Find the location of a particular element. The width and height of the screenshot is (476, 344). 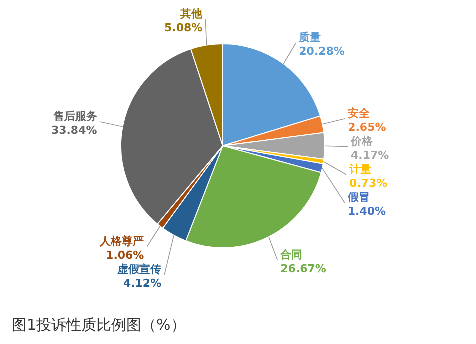

data-label: 4.17% is located at coordinates (370, 155).